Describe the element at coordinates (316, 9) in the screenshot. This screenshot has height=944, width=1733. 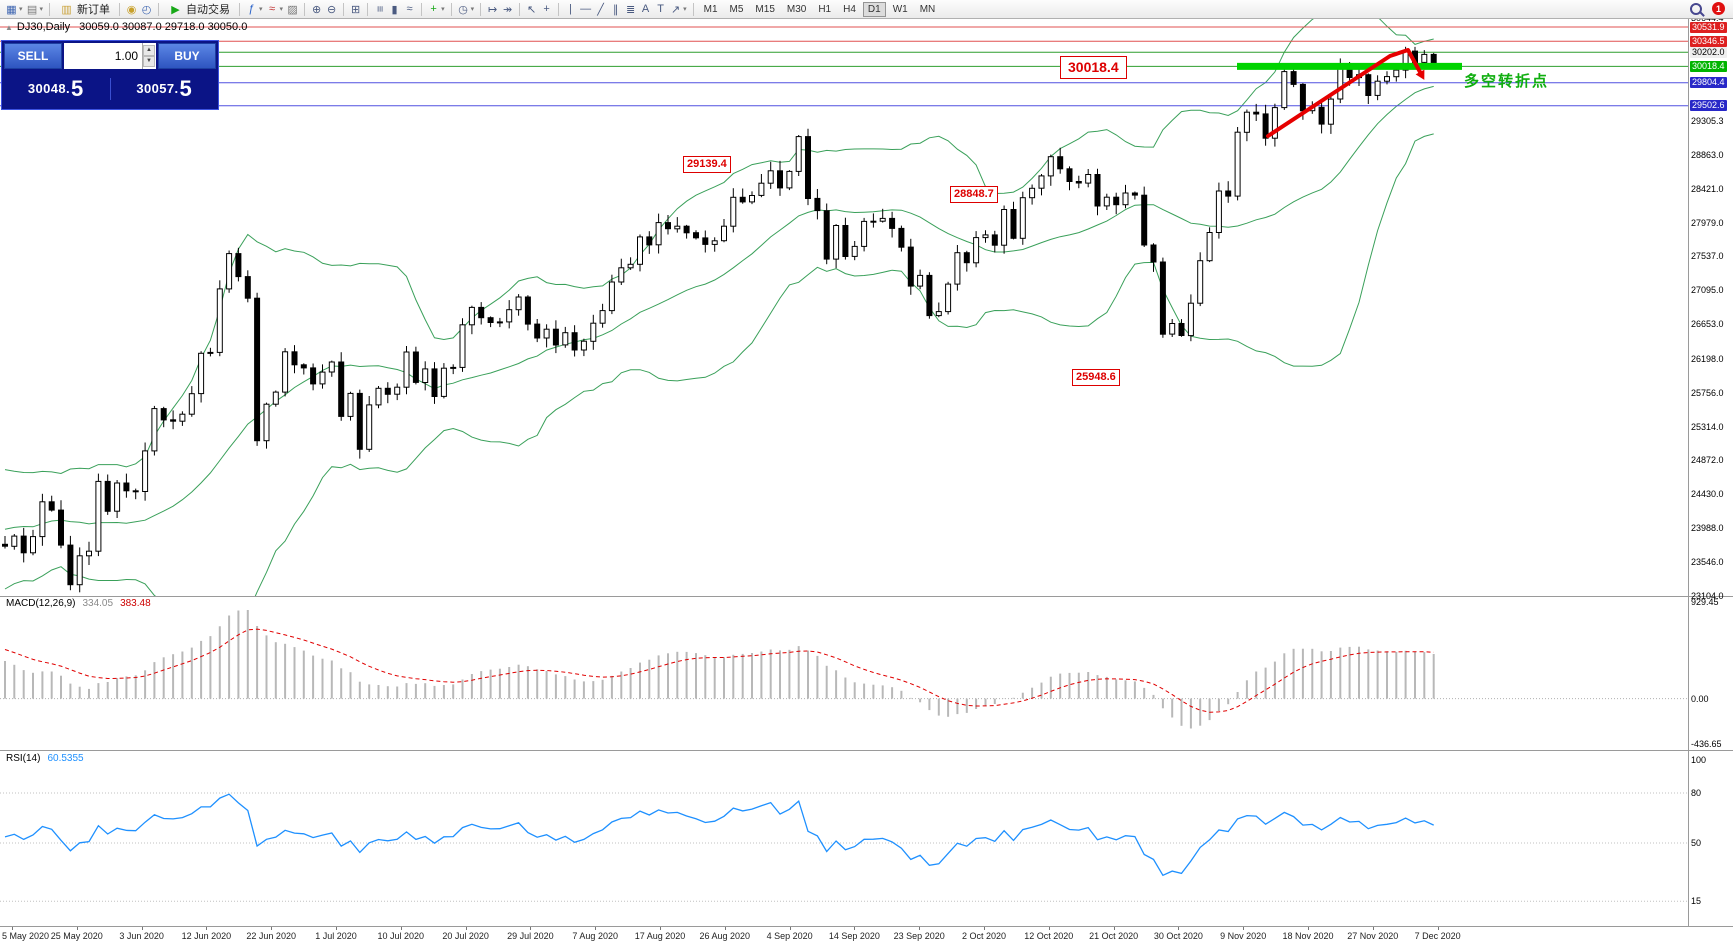
I see `zoom-in-icon: ⊕` at that location.